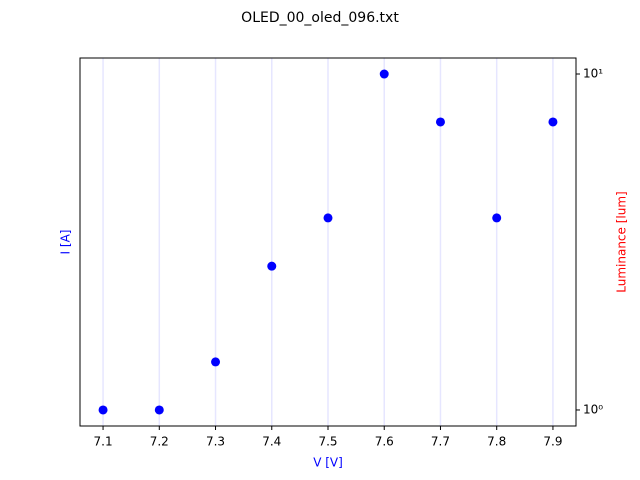  Describe the element at coordinates (320, 18) in the screenshot. I see `chart-title: OLED_00_oled_096.txt` at that location.